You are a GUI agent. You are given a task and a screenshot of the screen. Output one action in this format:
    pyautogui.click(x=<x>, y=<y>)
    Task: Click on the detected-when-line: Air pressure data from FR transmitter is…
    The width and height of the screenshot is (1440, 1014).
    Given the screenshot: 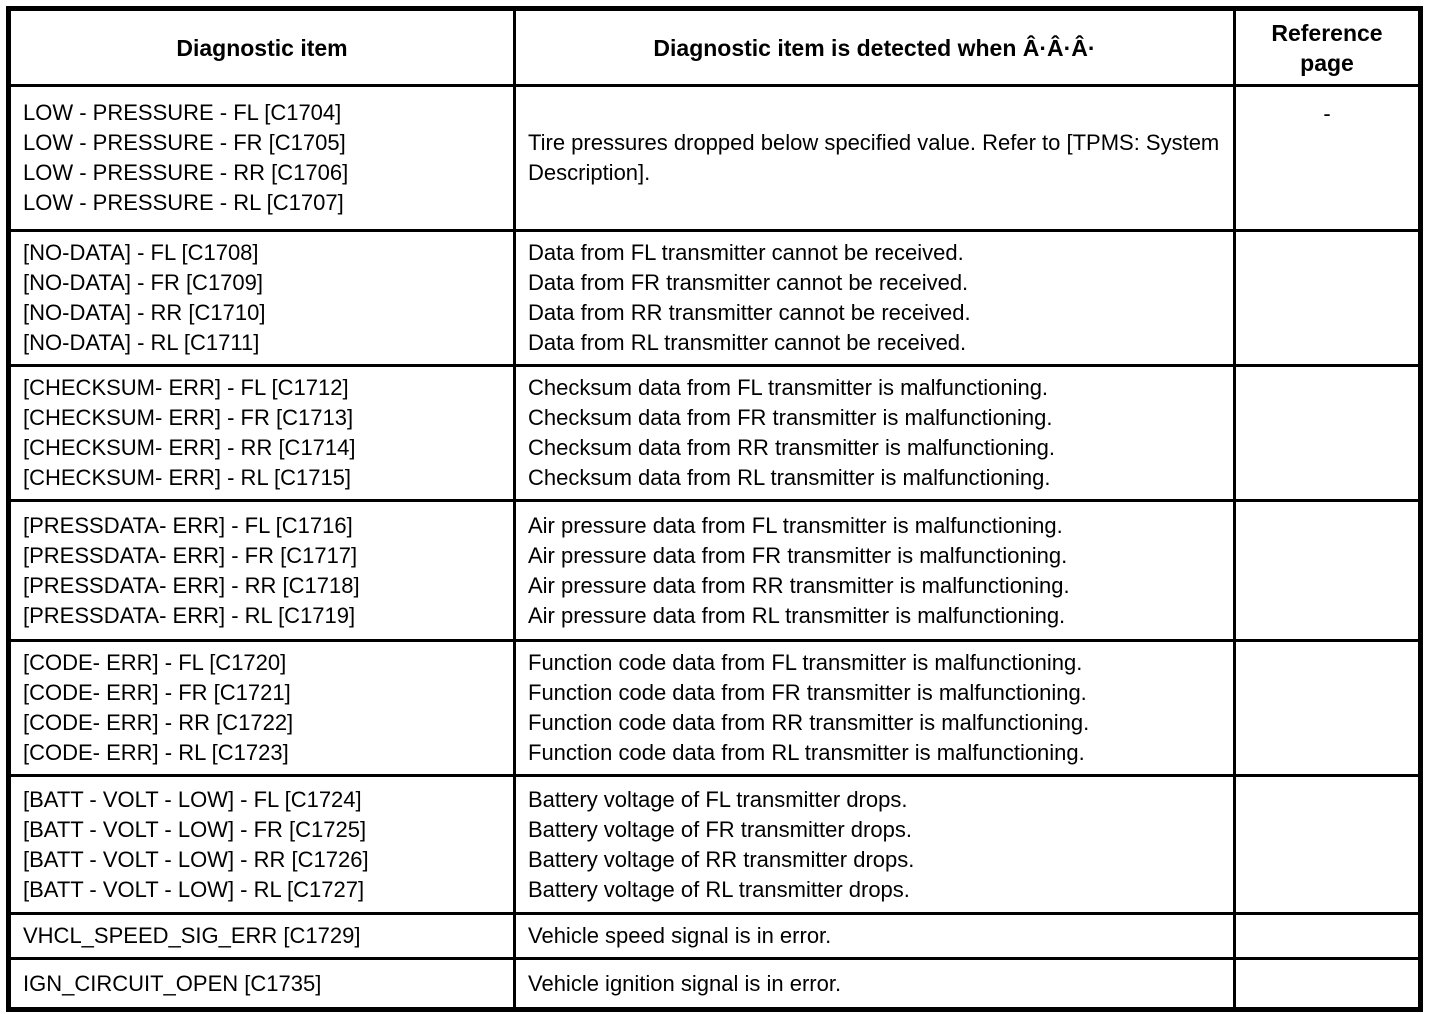 What is the action you would take?
    pyautogui.click(x=798, y=555)
    